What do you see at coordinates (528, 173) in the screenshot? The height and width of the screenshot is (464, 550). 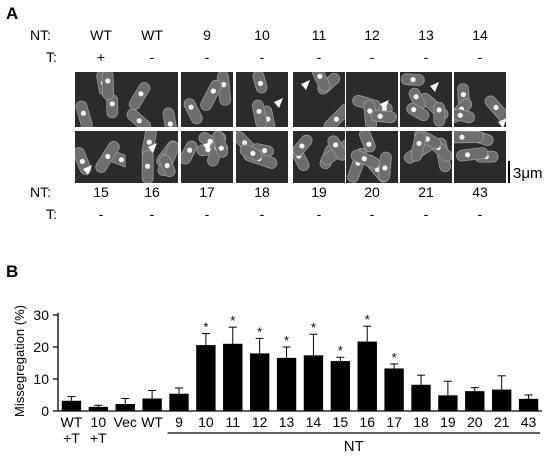 I see `scale-bar-label: 3μm` at bounding box center [528, 173].